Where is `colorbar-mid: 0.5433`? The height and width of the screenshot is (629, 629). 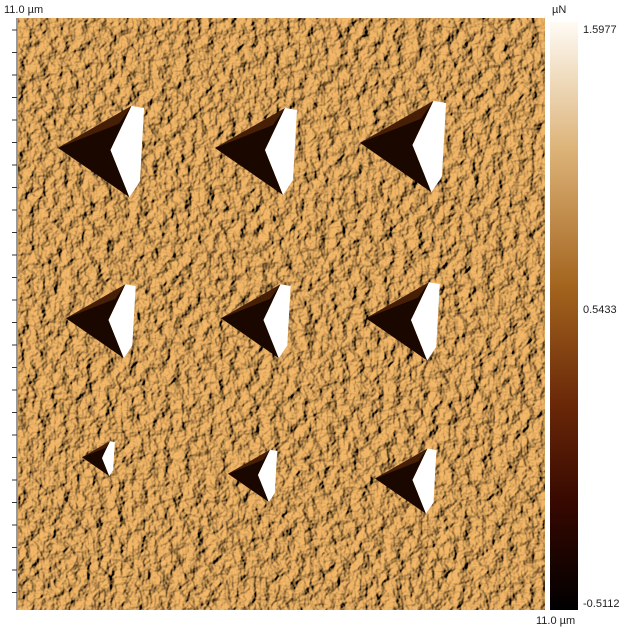
colorbar-mid: 0.5433 is located at coordinates (600, 310).